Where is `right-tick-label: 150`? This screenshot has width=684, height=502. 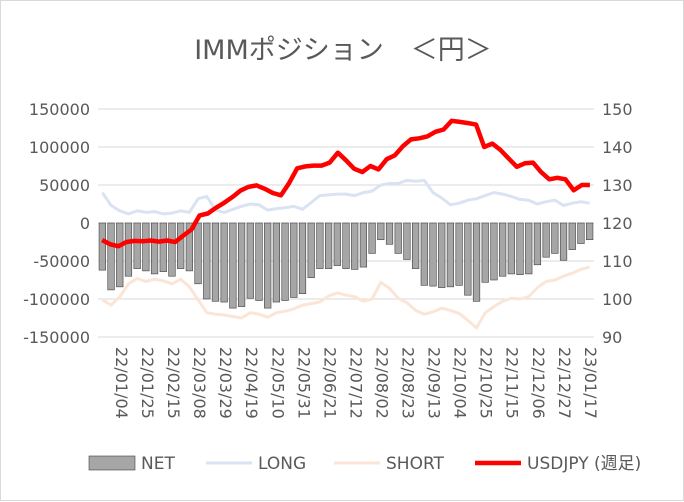 right-tick-label: 150 is located at coordinates (617, 109).